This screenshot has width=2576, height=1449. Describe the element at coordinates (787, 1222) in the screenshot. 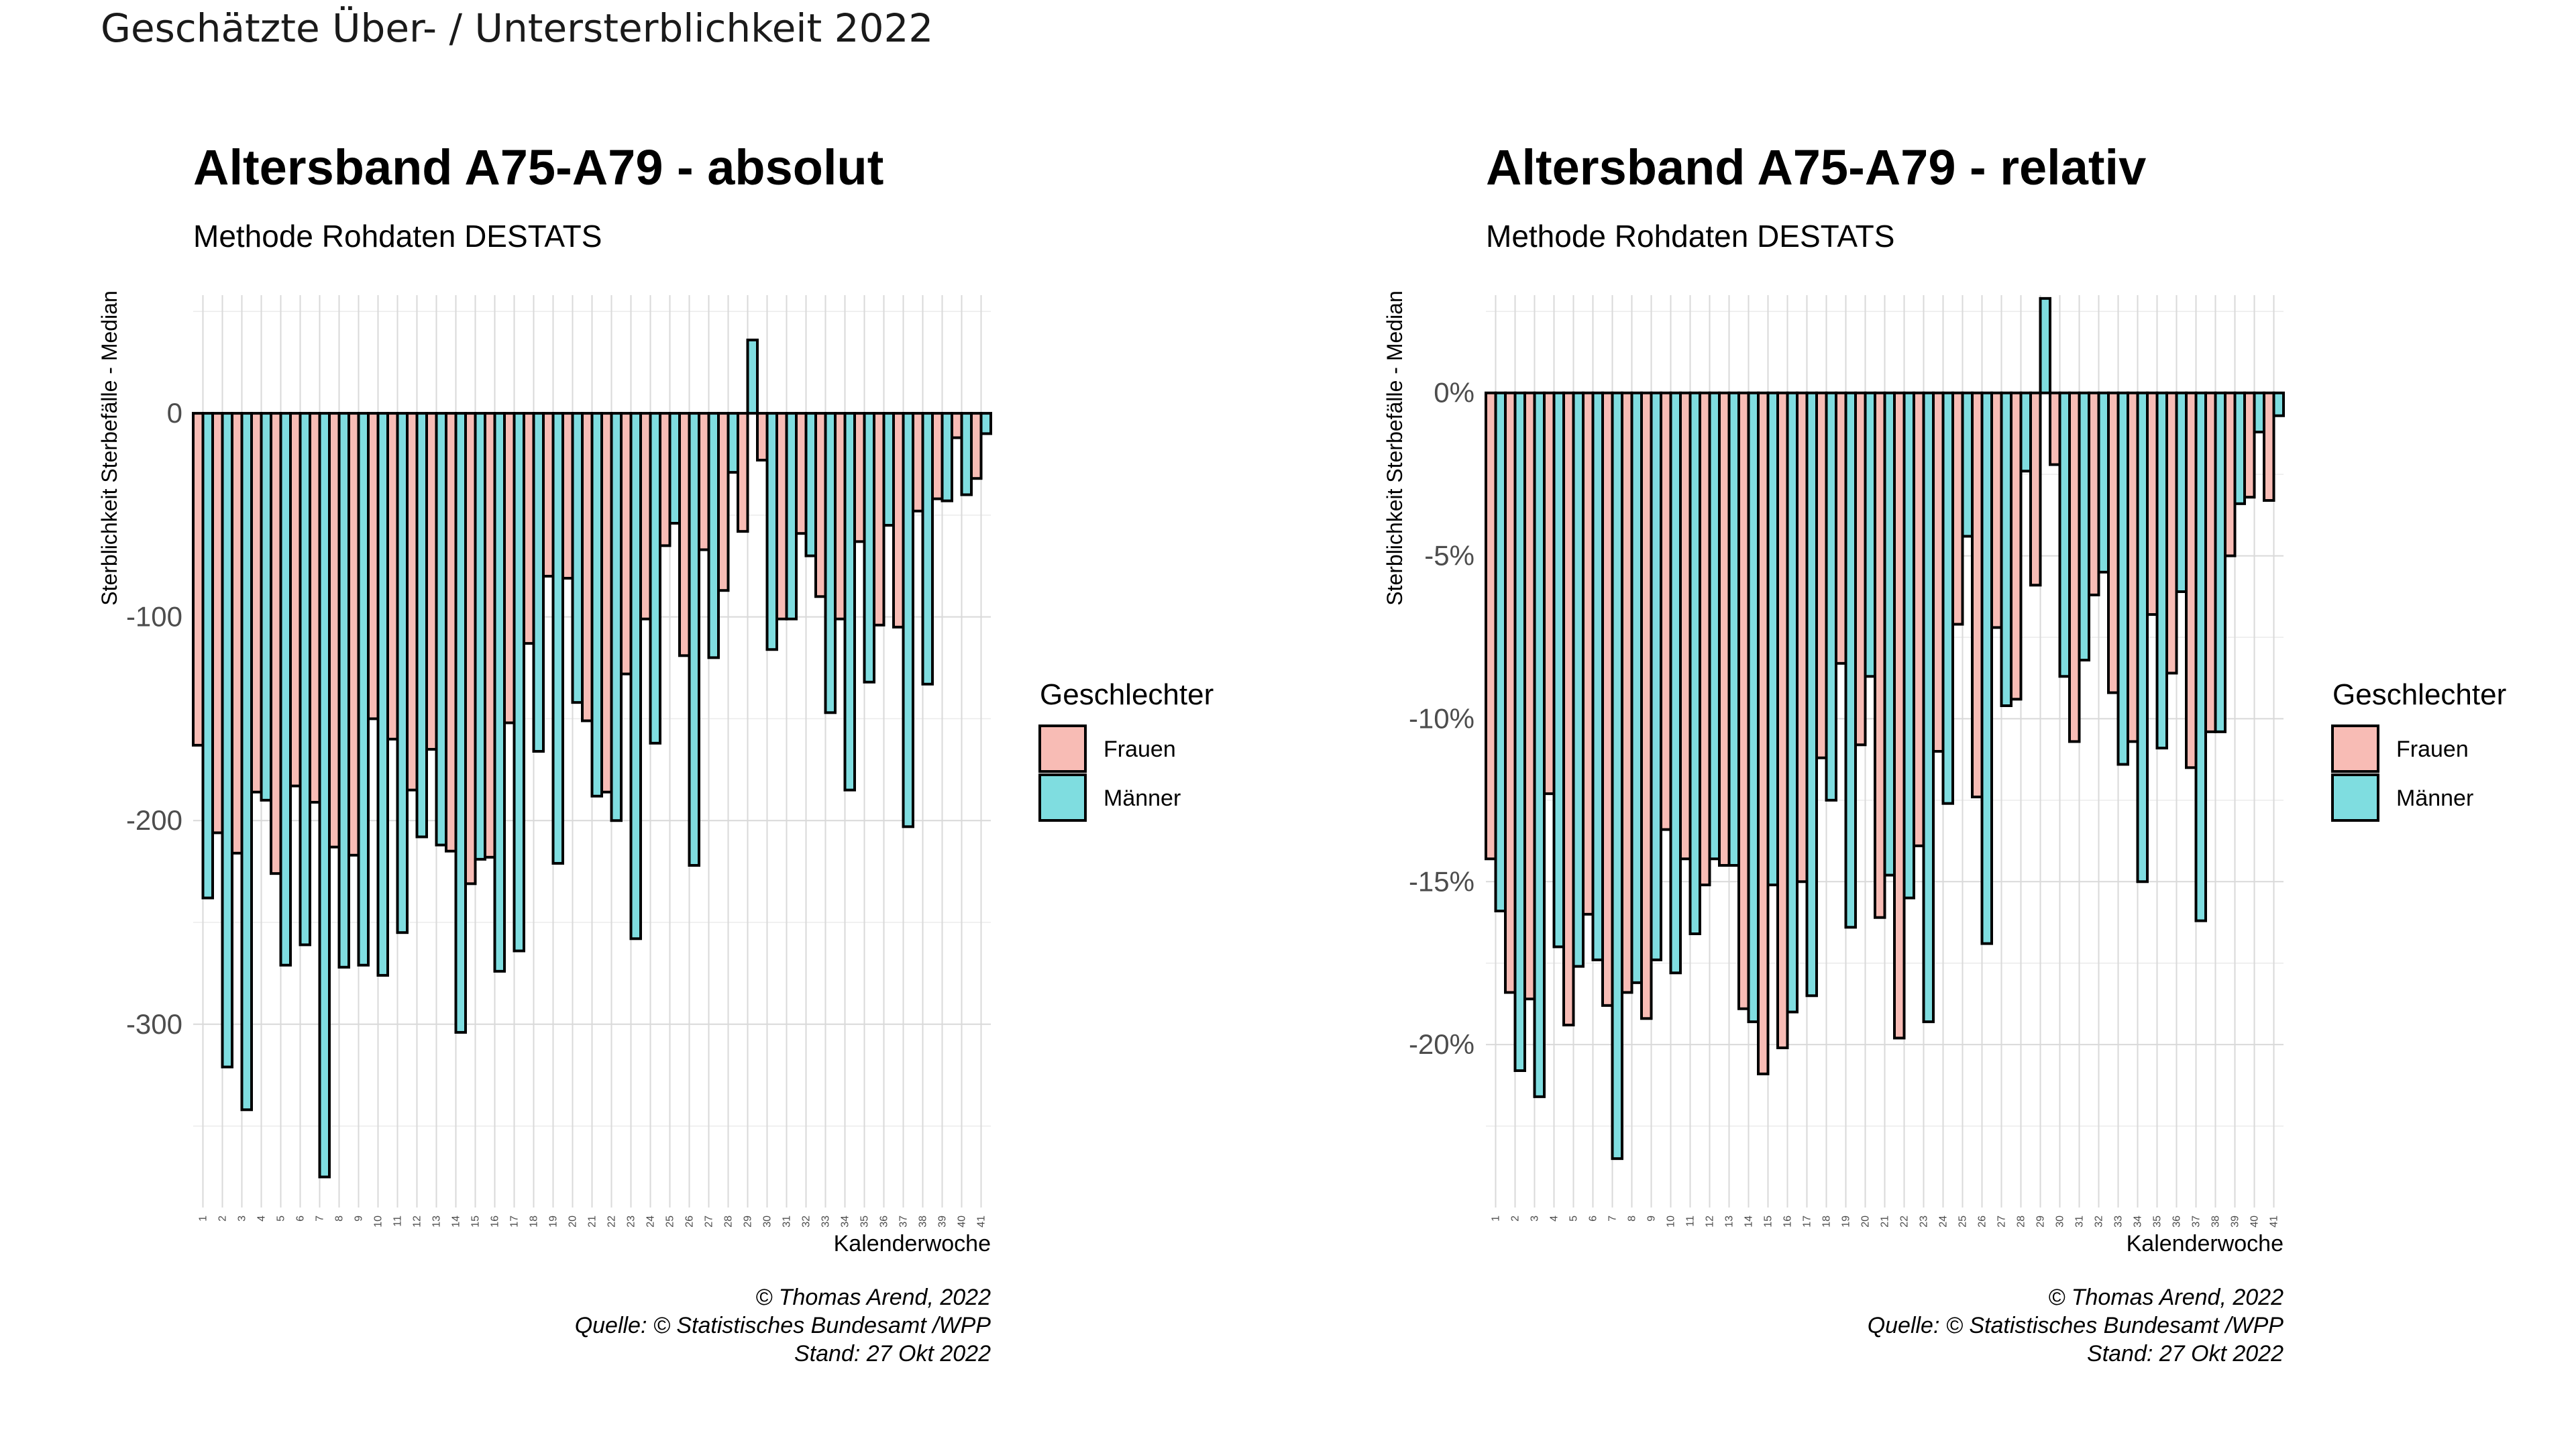

I see `x-tick-label: 31` at that location.